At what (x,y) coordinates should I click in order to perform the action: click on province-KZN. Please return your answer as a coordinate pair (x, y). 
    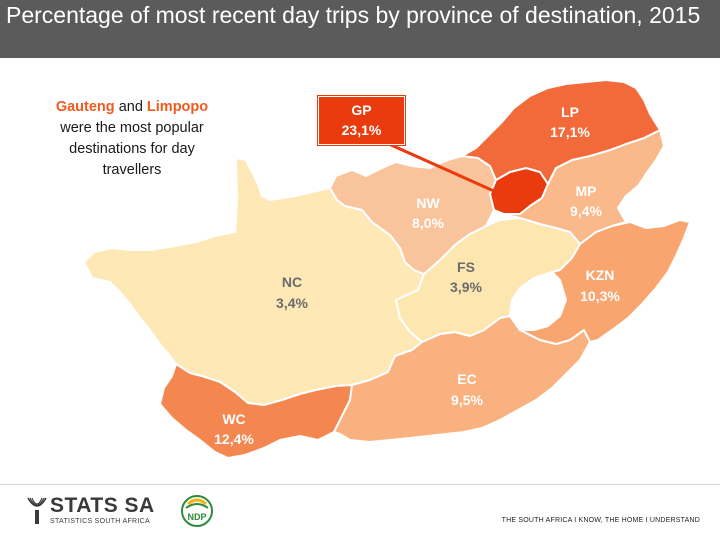
    Looking at the image, I should click on (605, 282).